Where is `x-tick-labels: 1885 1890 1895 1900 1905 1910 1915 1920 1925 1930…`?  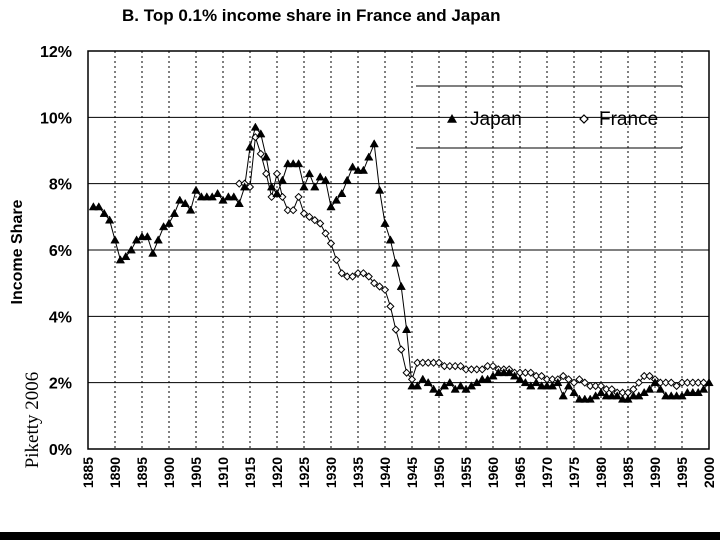
x-tick-labels: 1885 1890 1895 1900 1905 1910 1915 1920 1925 1930… is located at coordinates (398, 472).